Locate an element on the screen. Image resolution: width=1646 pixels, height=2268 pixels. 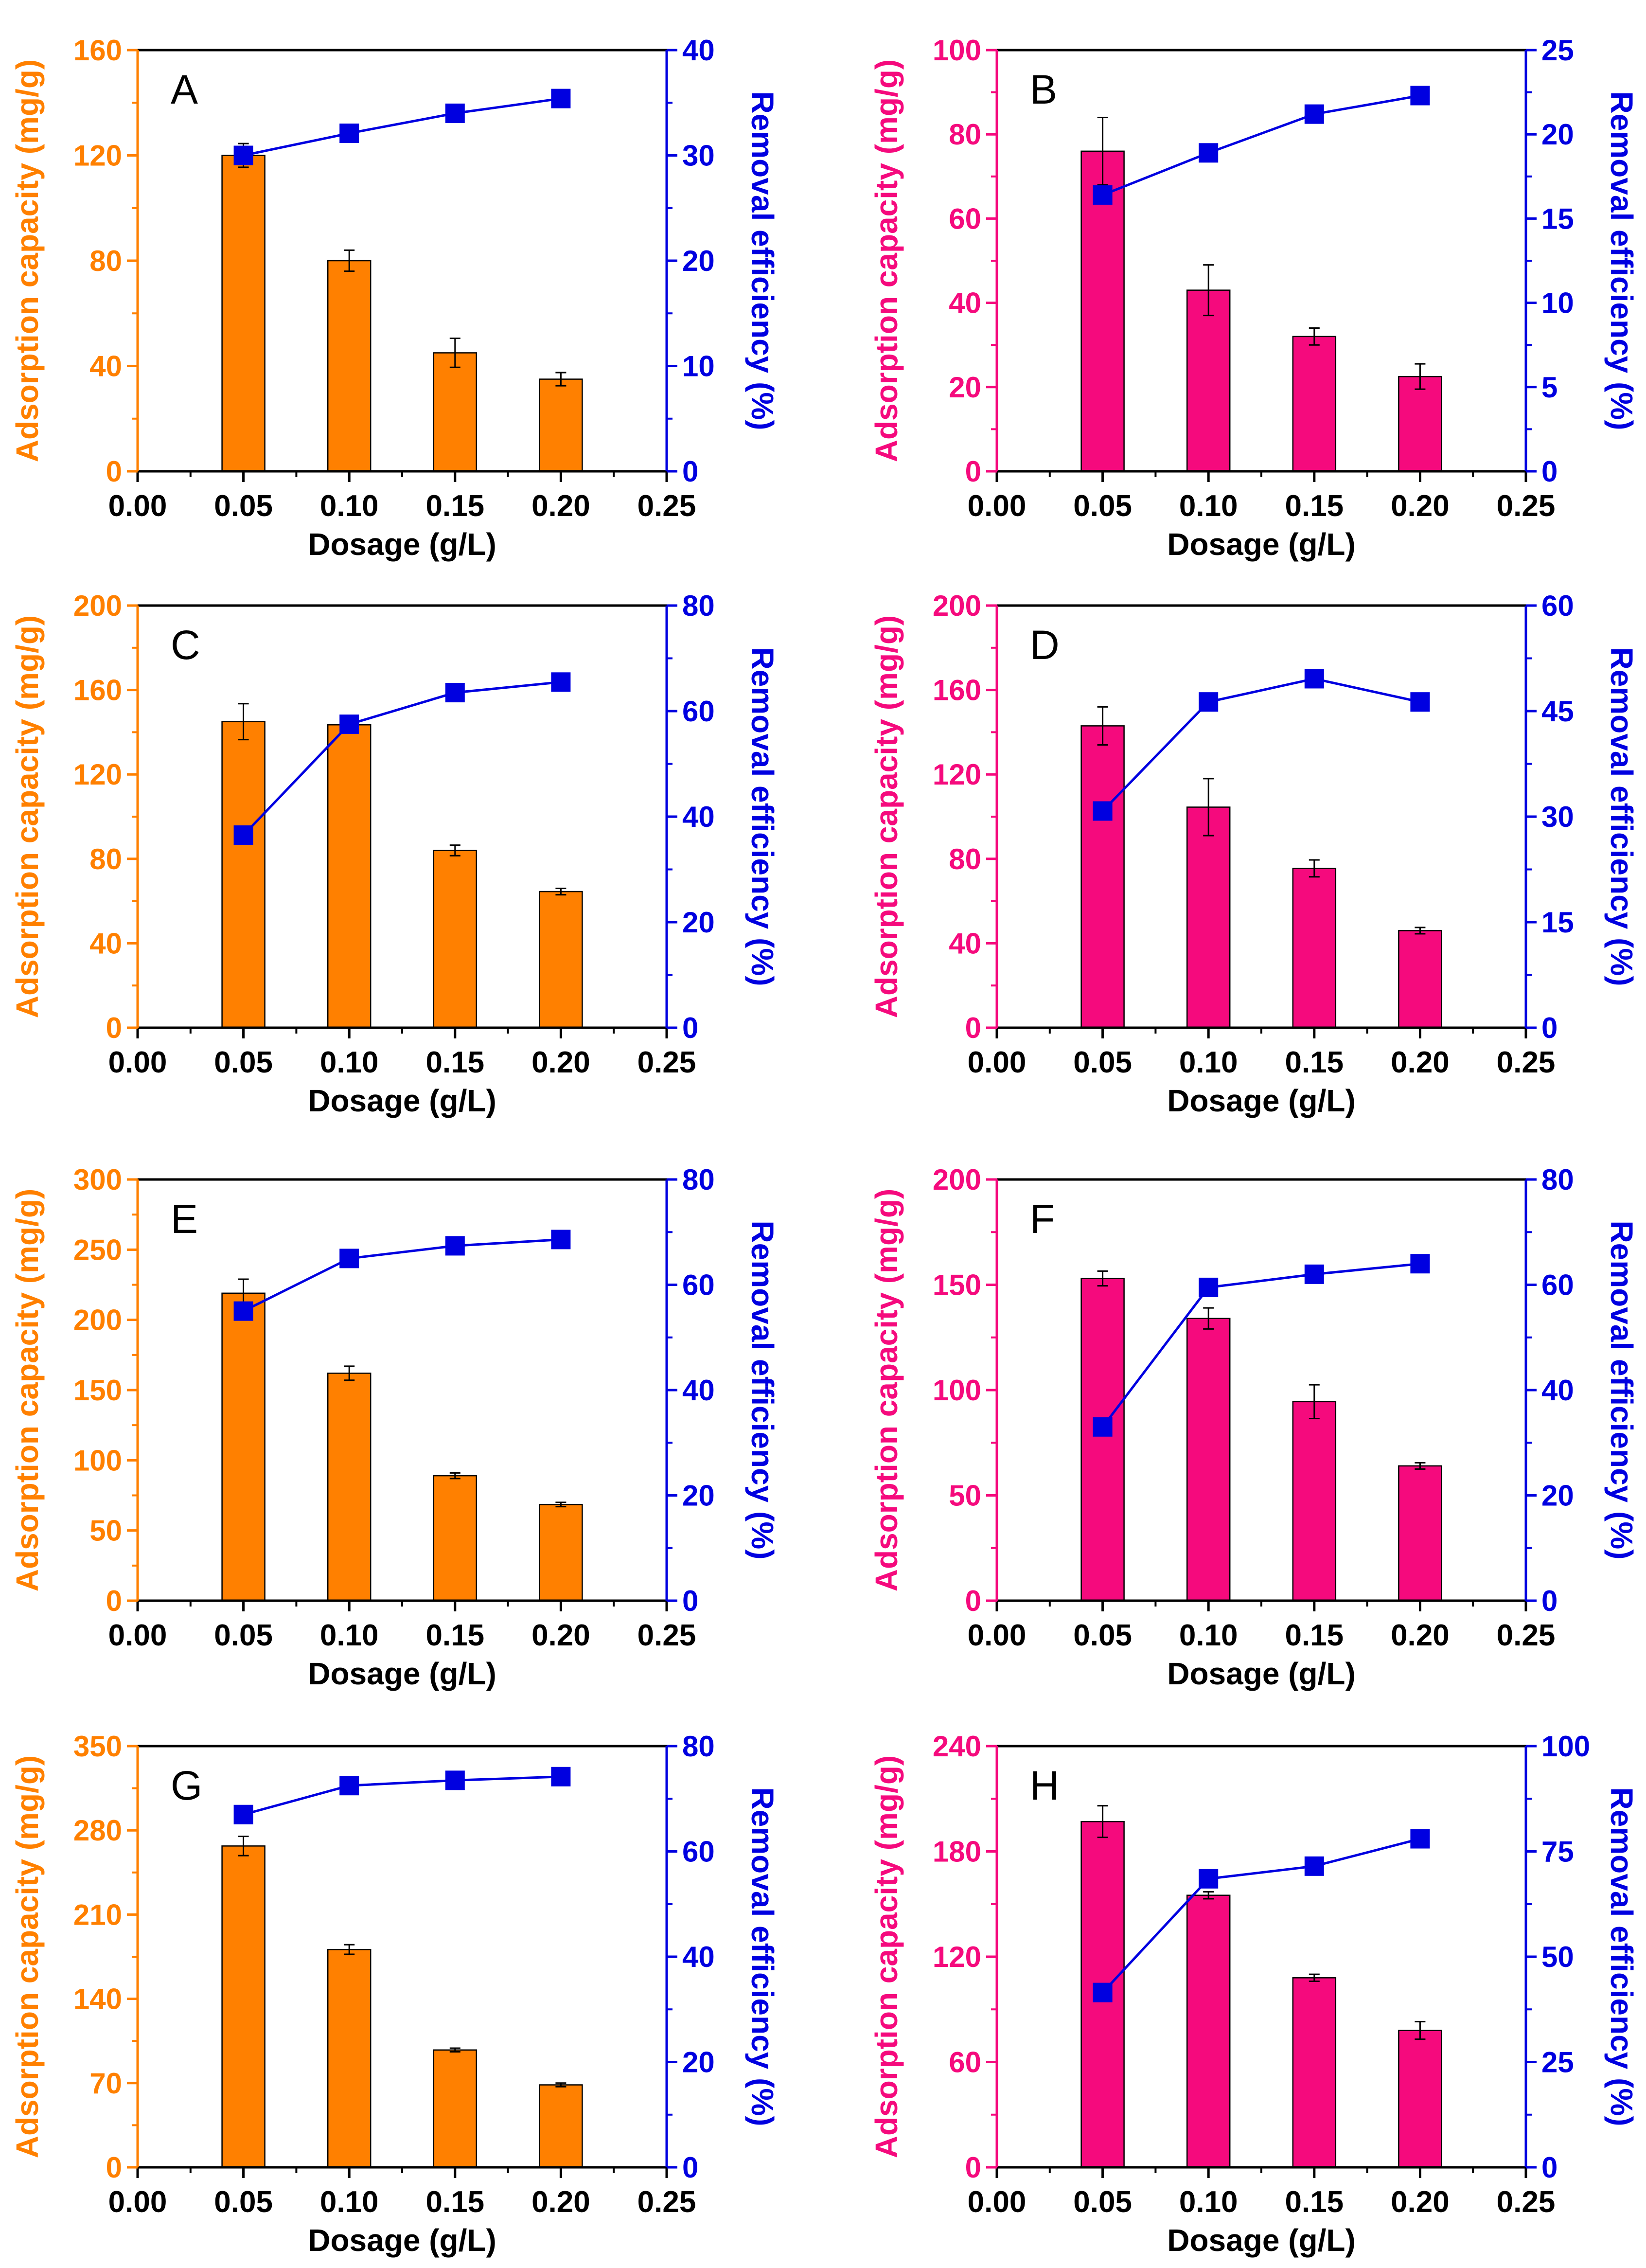
y2-tick-label: 60 is located at coordinates (1558, 605).